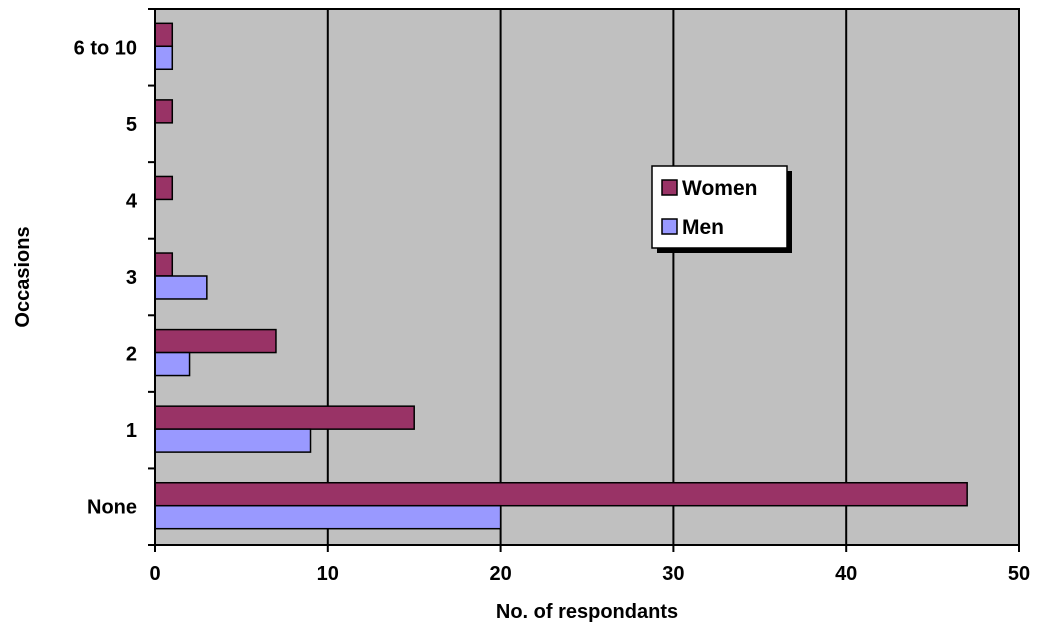 The height and width of the screenshot is (630, 1043). I want to click on x-tick-label: 10, so click(328, 574).